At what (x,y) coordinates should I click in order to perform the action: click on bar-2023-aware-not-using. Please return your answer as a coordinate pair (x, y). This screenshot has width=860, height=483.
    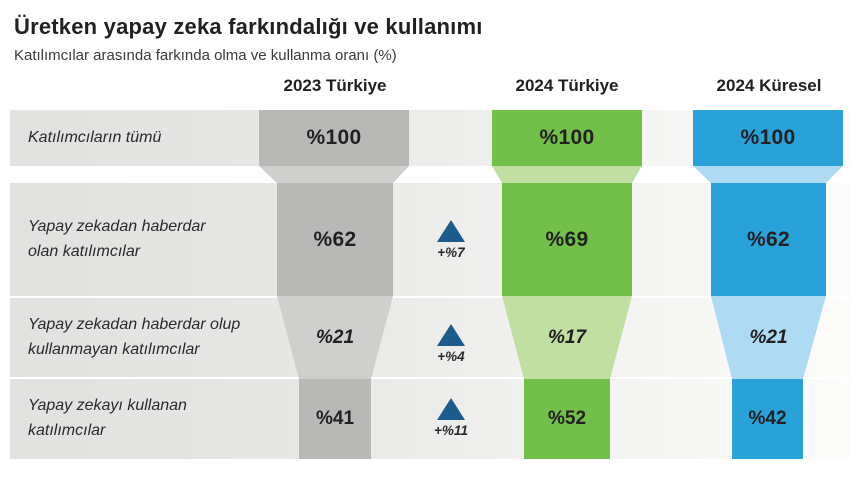
    Looking at the image, I should click on (335, 337).